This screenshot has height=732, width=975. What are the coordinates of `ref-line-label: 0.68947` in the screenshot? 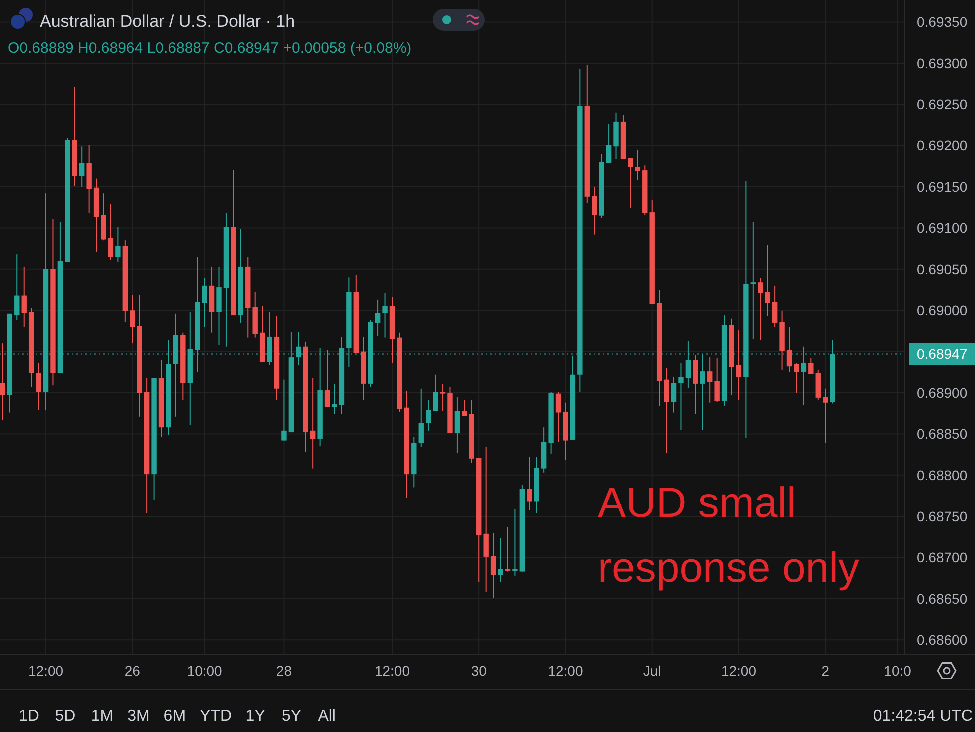 It's located at (942, 354).